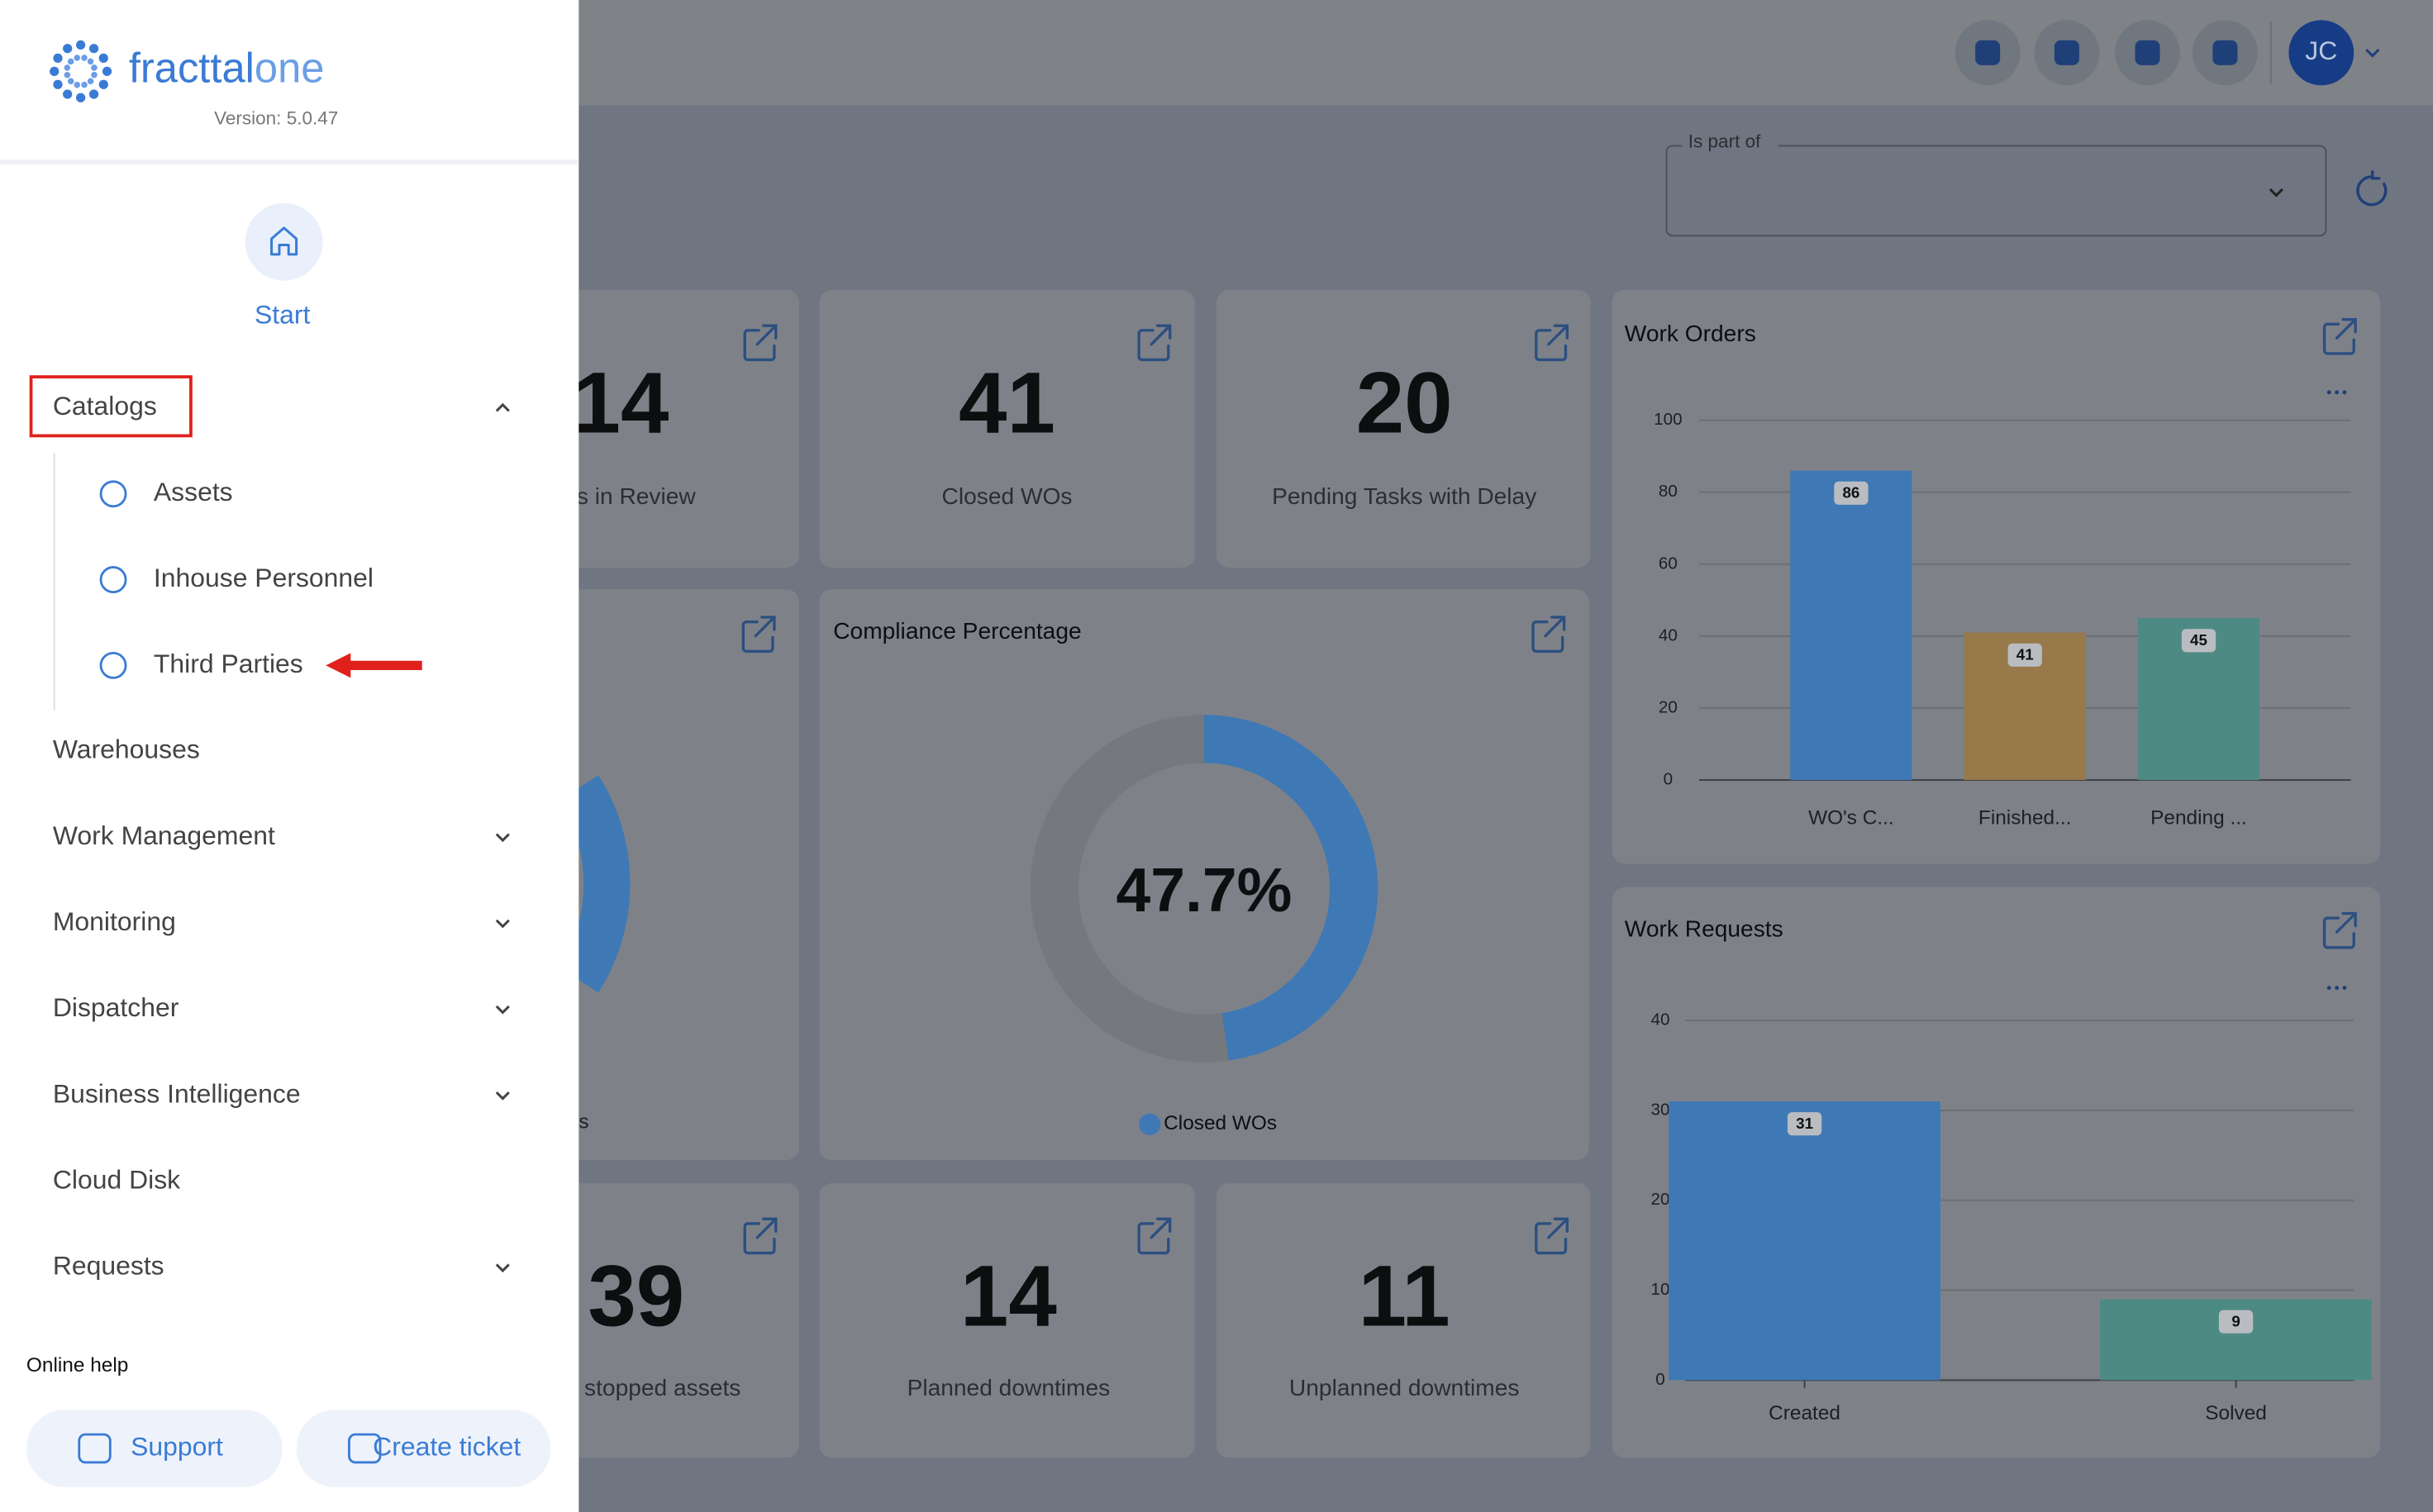  Describe the element at coordinates (1404, 496) in the screenshot. I see `kpi-label: Pending Tasks with Delay` at that location.